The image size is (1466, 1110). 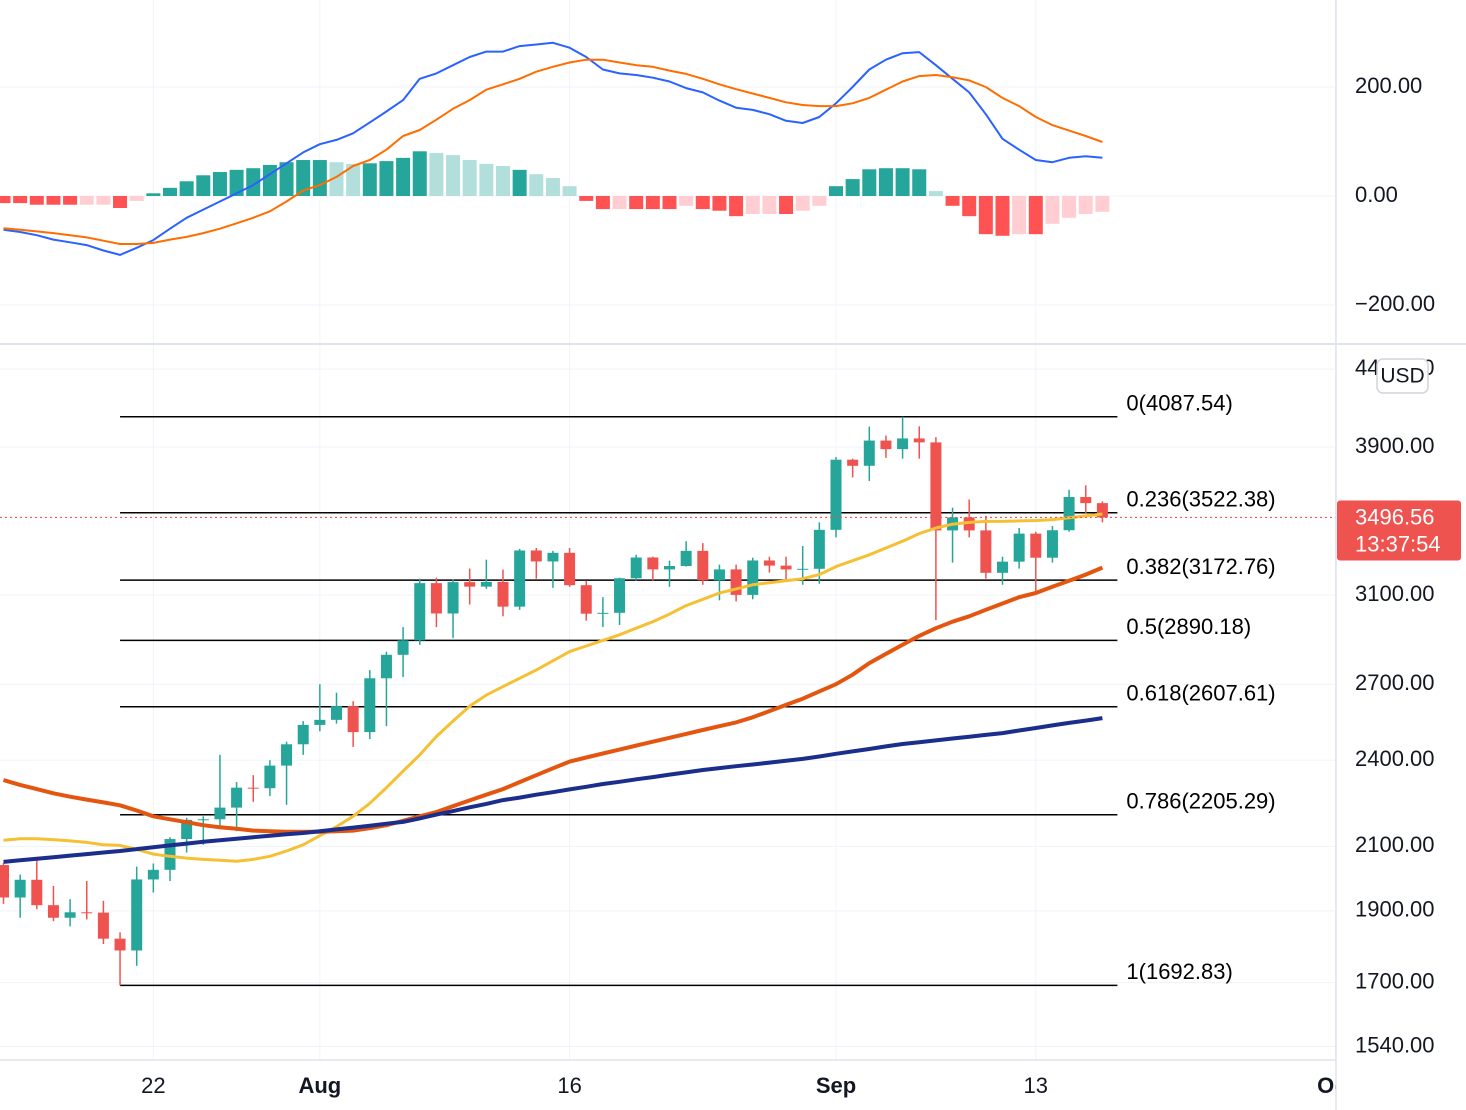 What do you see at coordinates (153, 1085) in the screenshot?
I see `x-tick-label: 22` at bounding box center [153, 1085].